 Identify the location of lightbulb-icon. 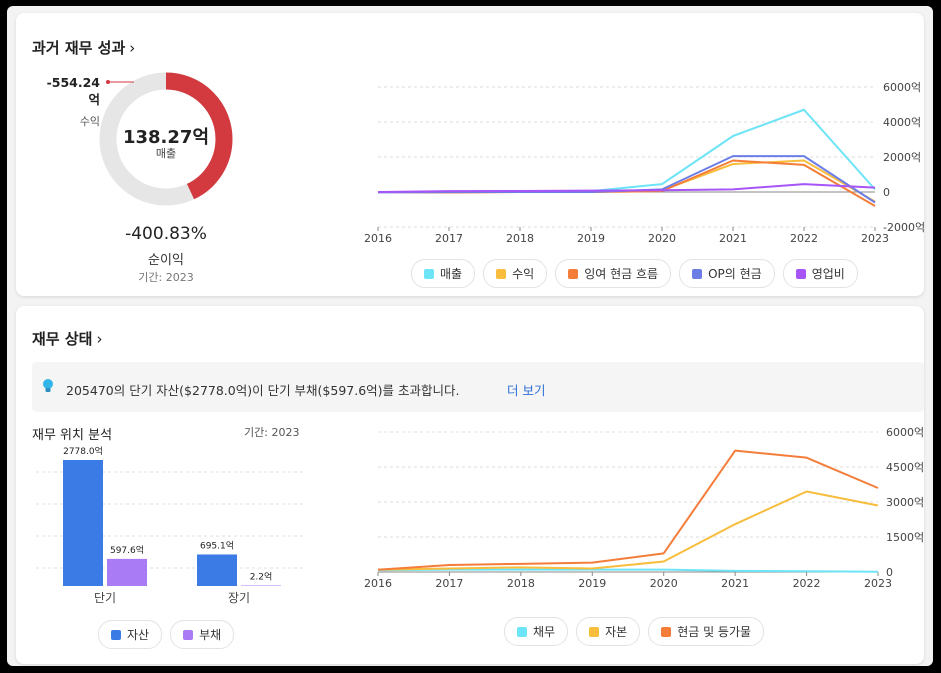
(48, 385).